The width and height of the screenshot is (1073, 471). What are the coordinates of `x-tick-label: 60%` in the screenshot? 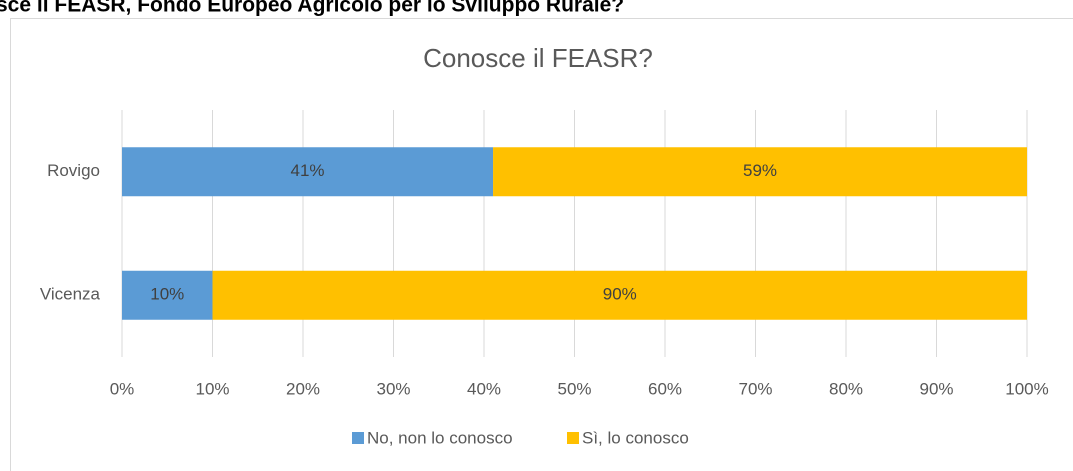 It's located at (665, 388).